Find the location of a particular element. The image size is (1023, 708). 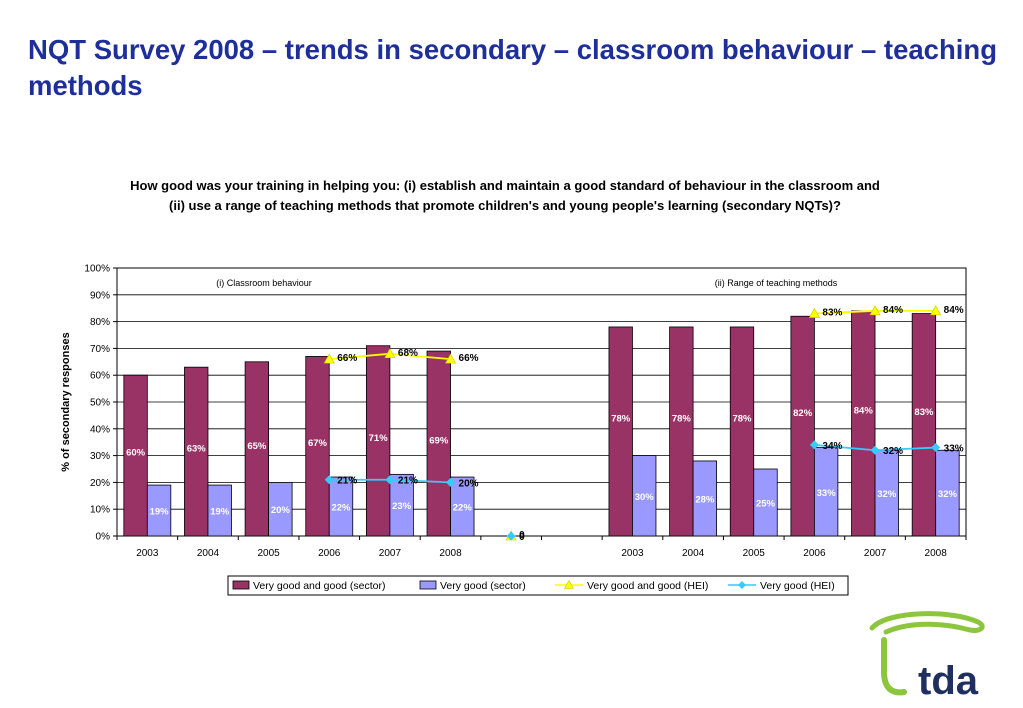

bar-sector-very-good-label: 30% is located at coordinates (645, 497).